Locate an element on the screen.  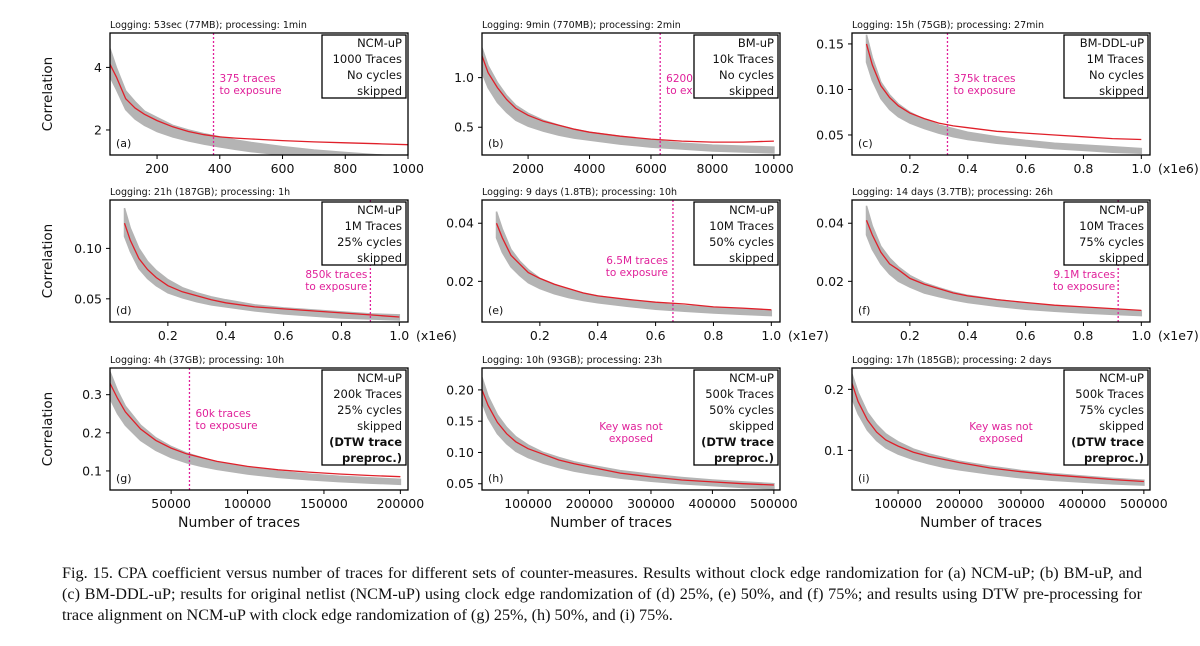
y-tick-label: 0.02 is located at coordinates (460, 281).